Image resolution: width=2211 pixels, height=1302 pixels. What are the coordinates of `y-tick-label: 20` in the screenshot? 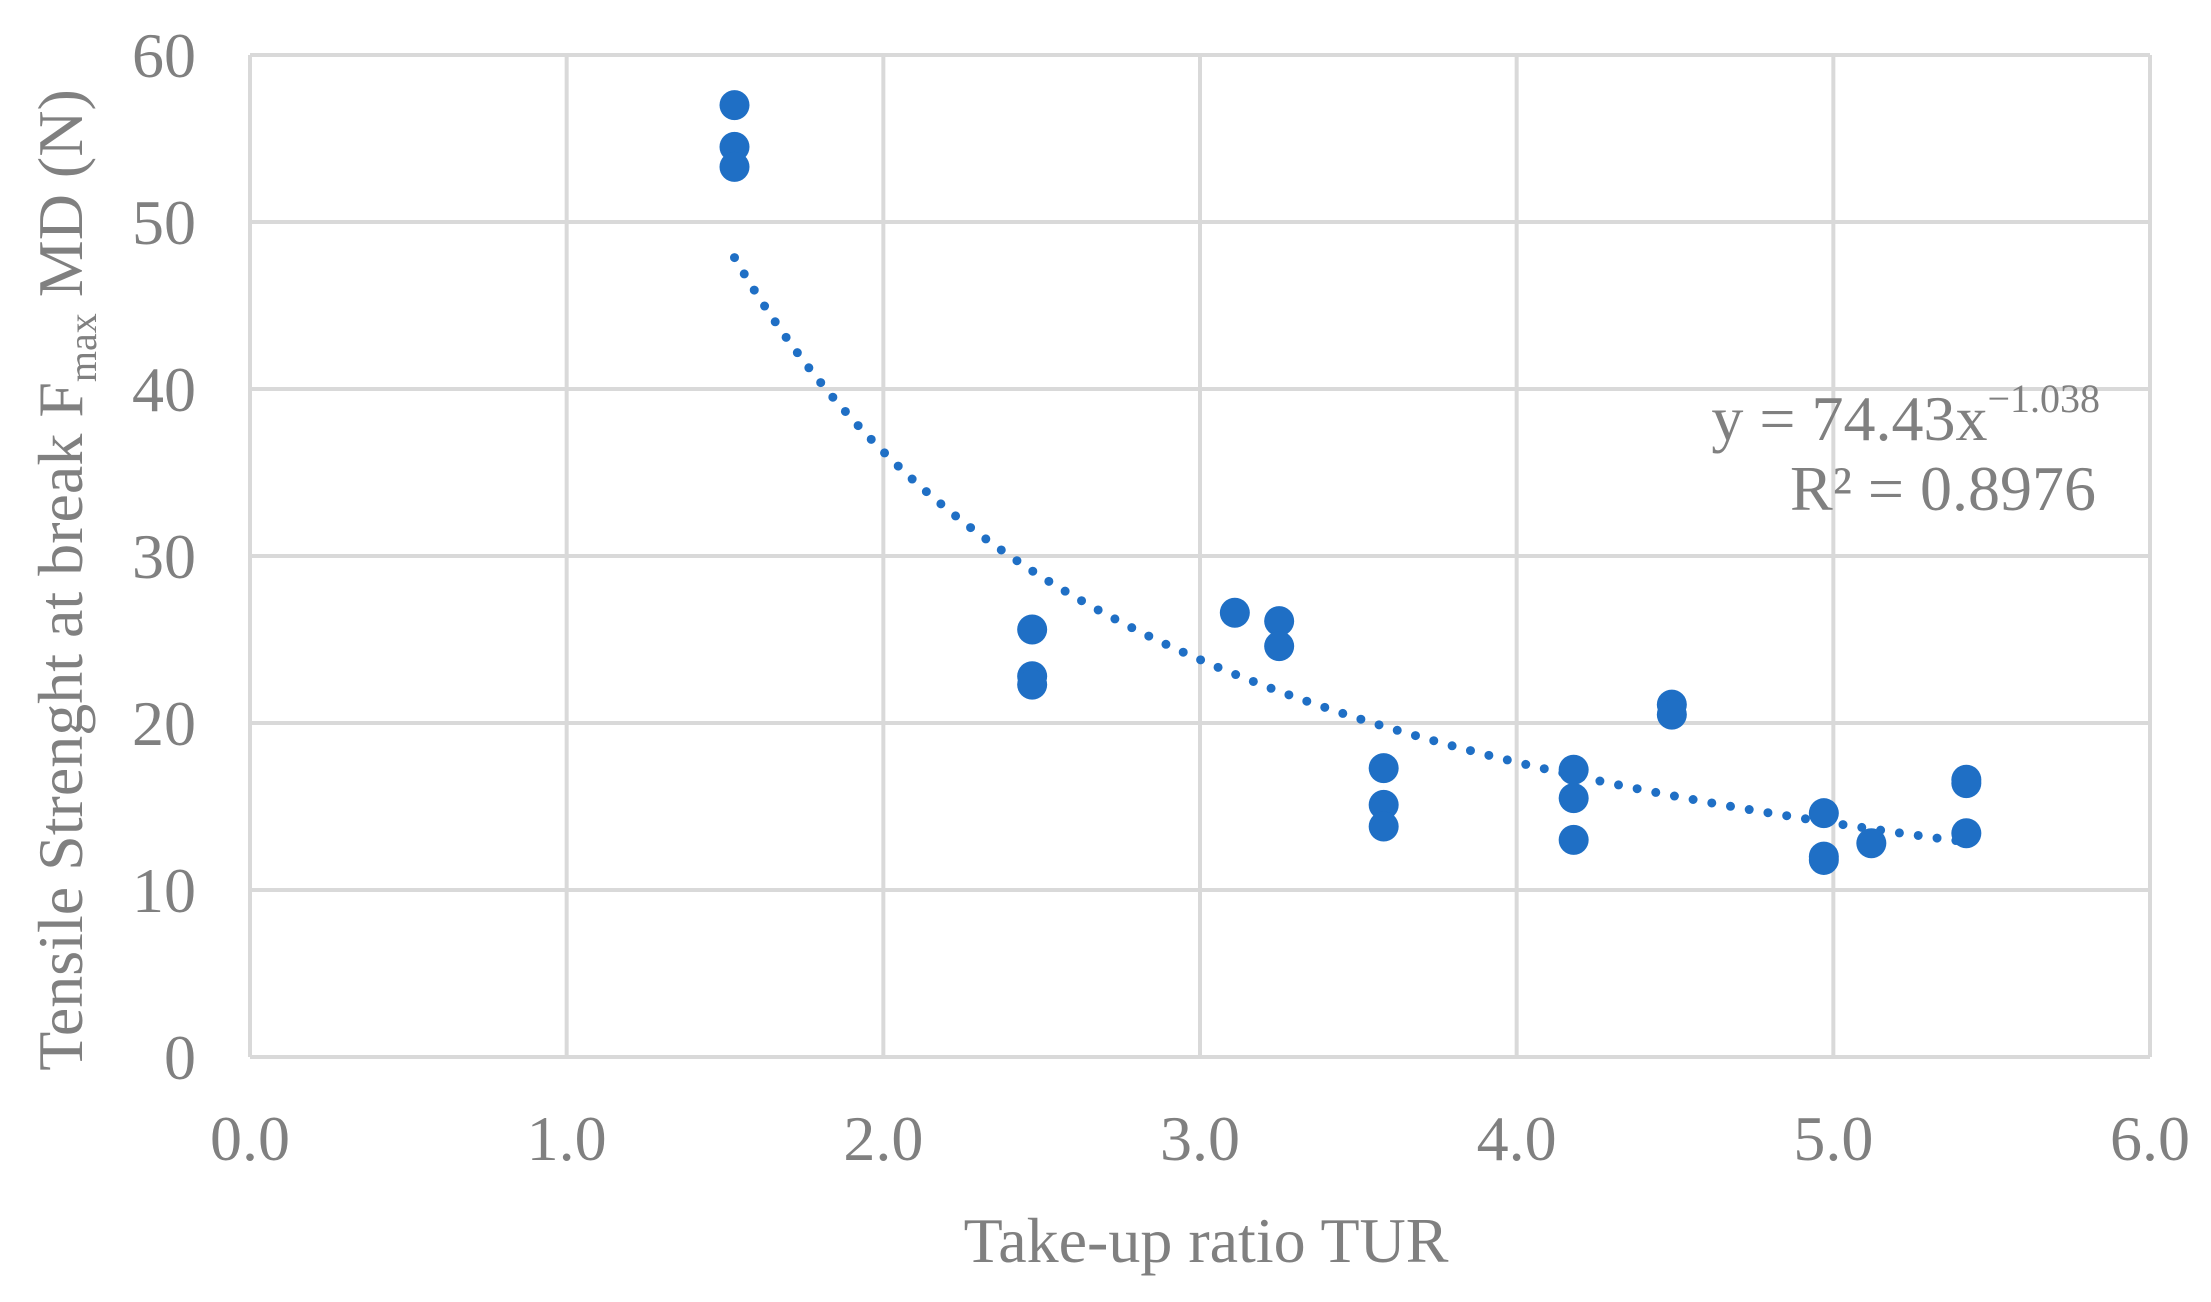 It's located at (164, 723).